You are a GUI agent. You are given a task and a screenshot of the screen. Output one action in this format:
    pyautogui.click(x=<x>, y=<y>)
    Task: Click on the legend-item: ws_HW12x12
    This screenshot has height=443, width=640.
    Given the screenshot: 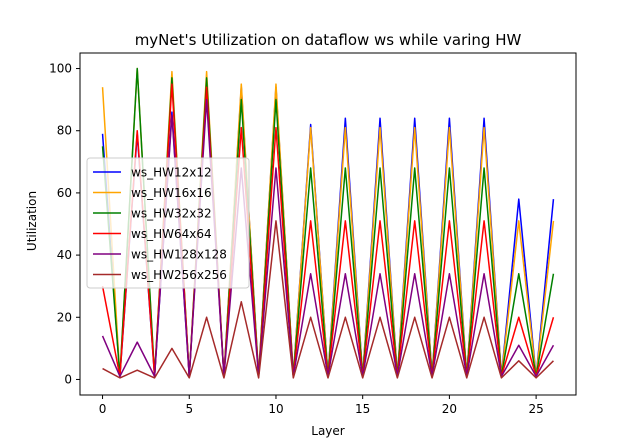 What is the action you would take?
    pyautogui.click(x=152, y=173)
    